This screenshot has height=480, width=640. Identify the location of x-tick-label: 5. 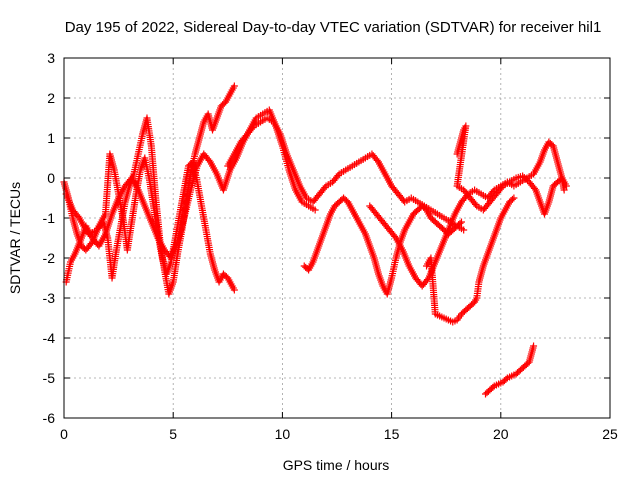
(173, 434).